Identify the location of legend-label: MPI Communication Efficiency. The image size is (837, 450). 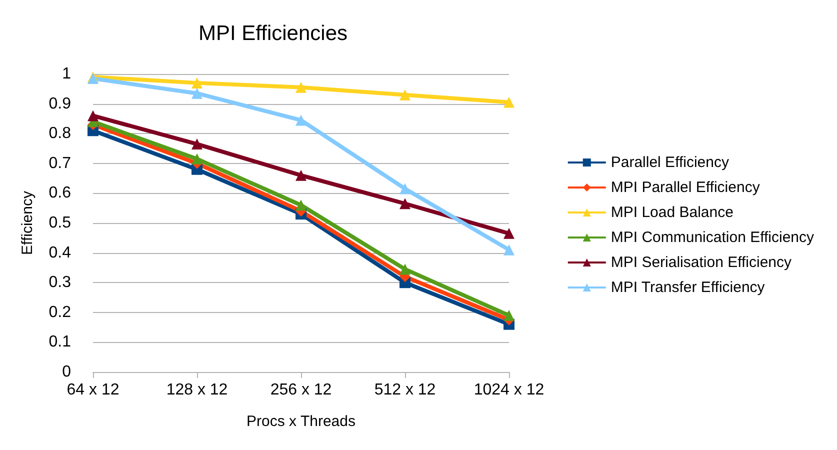
(712, 237).